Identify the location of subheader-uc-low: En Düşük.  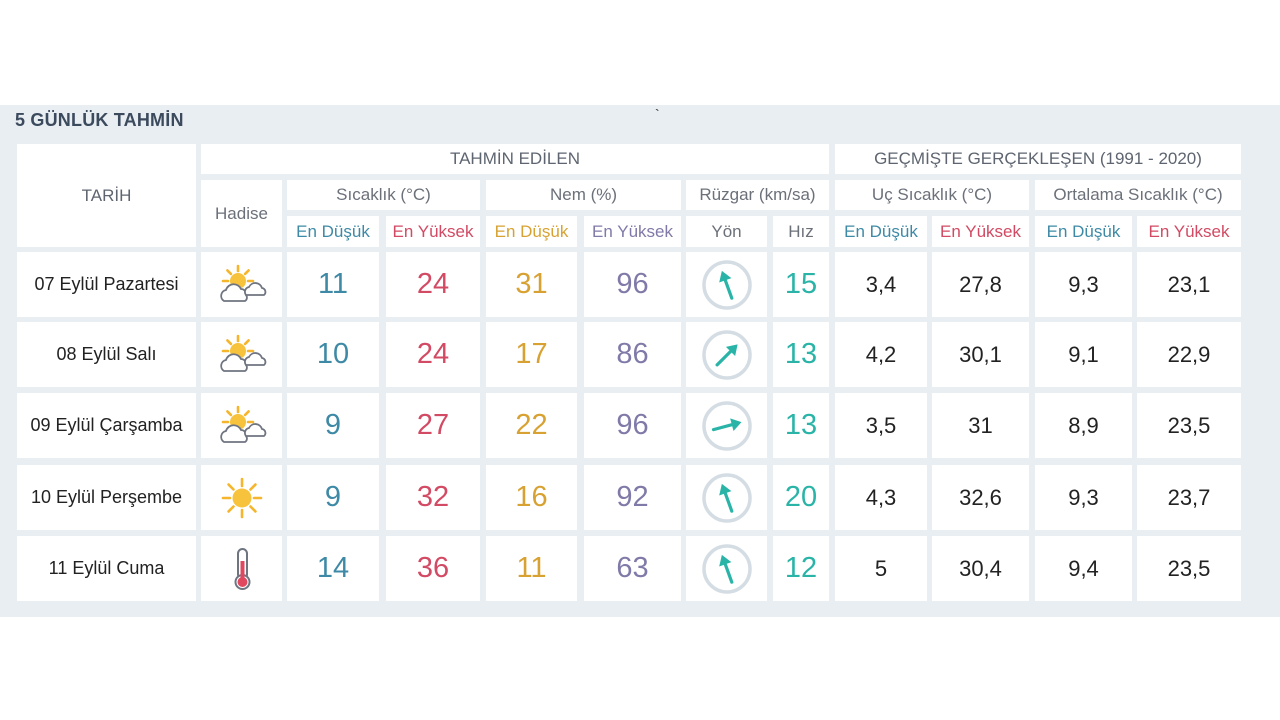
(881, 231).